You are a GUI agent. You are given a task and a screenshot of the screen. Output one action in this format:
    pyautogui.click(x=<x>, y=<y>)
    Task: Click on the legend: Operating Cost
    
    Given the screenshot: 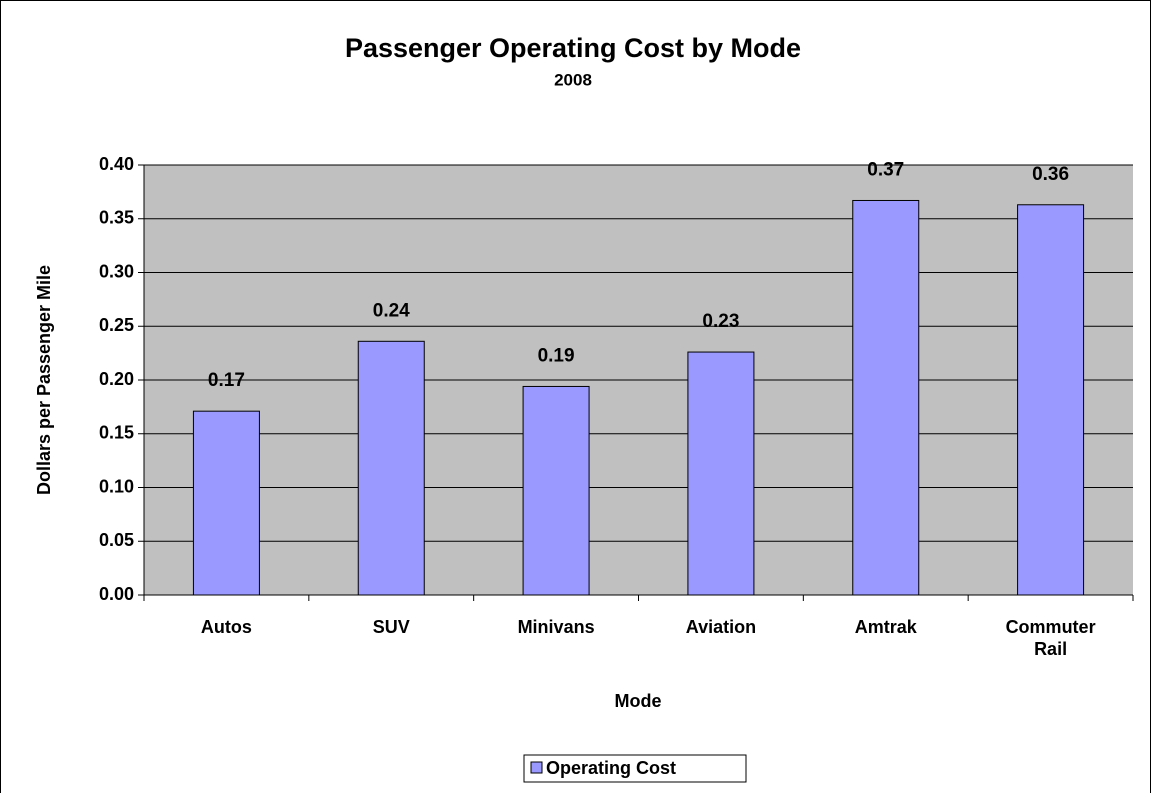 What is the action you would take?
    pyautogui.click(x=635, y=768)
    